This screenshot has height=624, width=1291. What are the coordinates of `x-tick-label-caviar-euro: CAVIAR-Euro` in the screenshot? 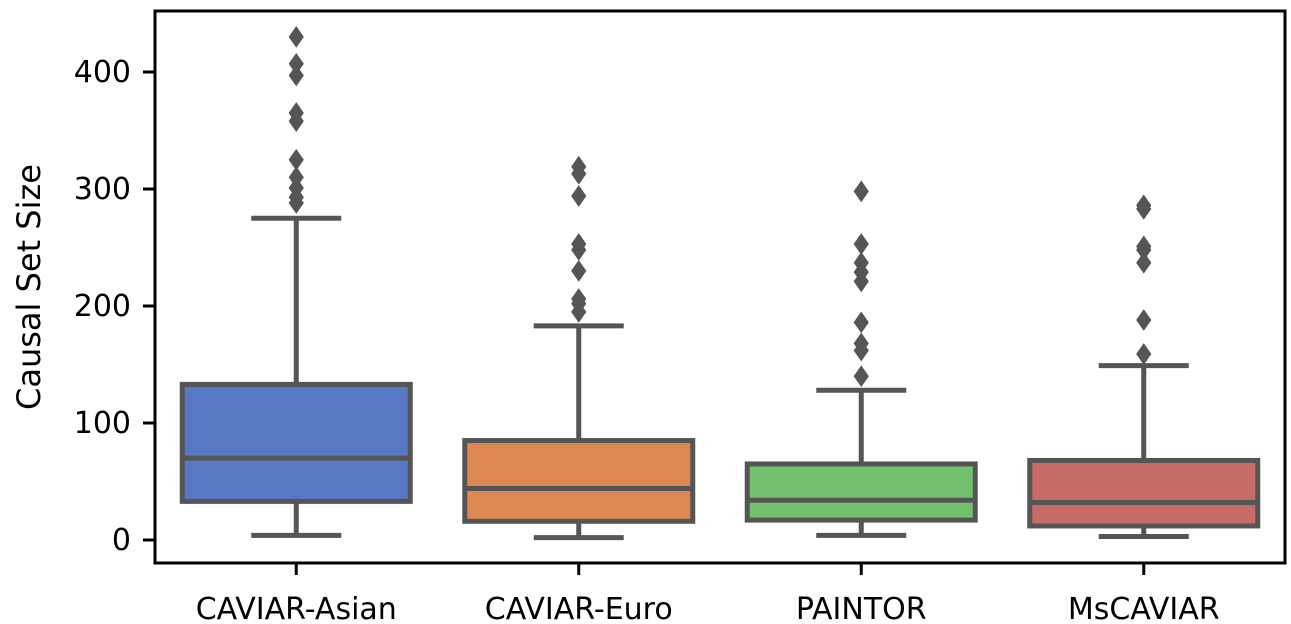 It's located at (579, 608).